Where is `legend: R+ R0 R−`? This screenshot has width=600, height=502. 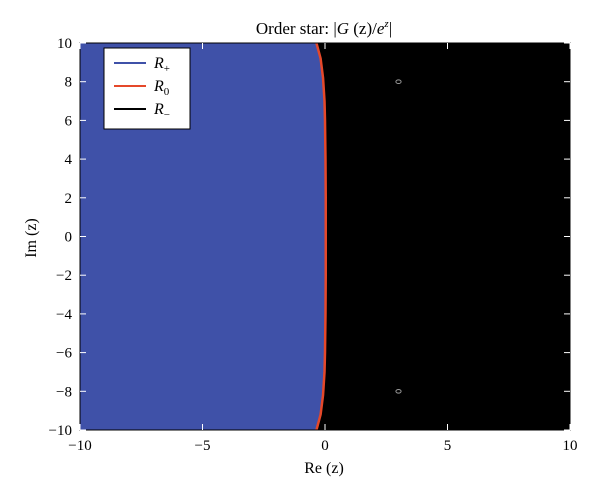
legend: R+ R0 R− is located at coordinates (147, 88).